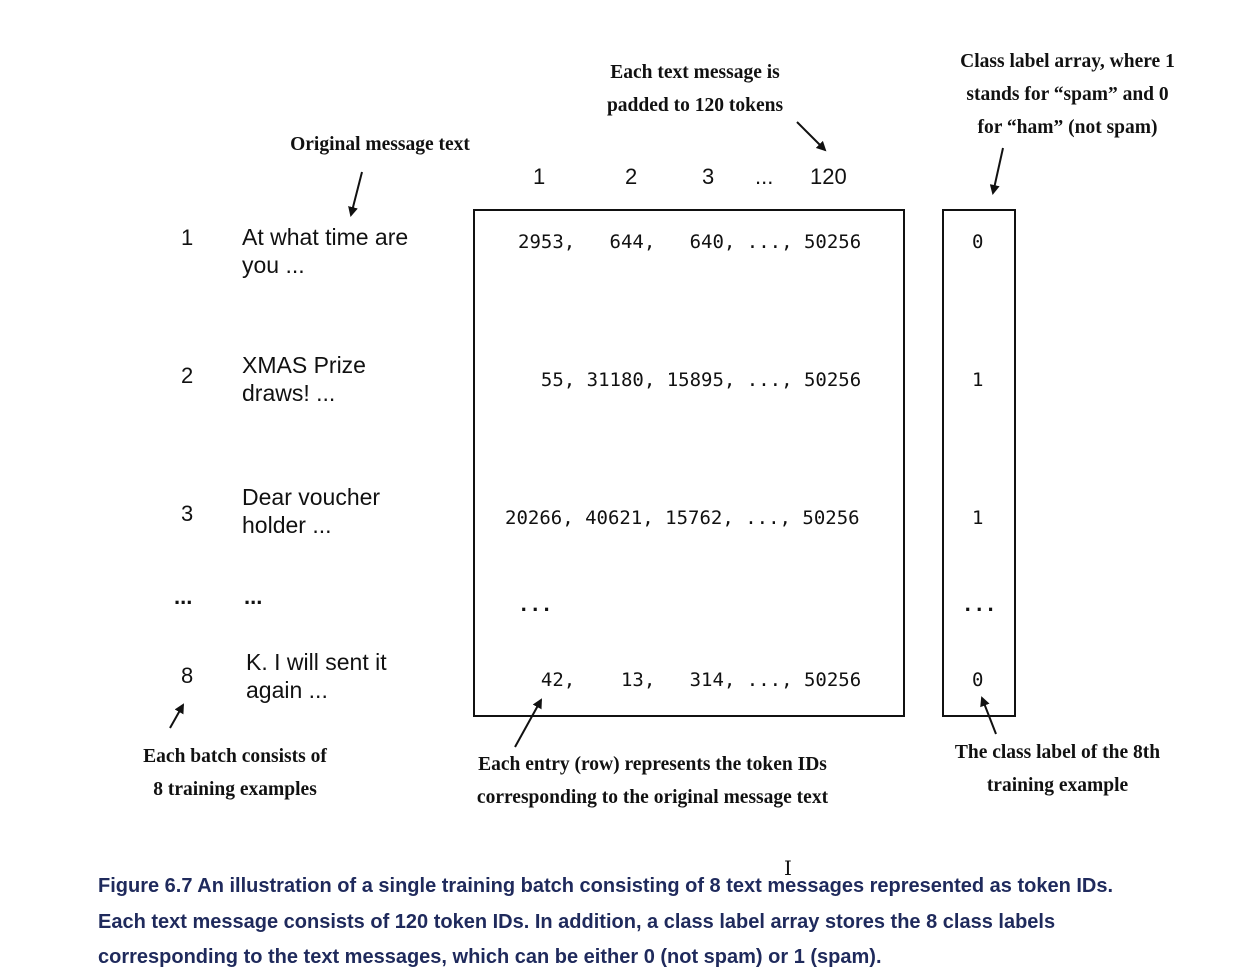 The width and height of the screenshot is (1234, 976). What do you see at coordinates (828, 176) in the screenshot?
I see `column-header: 120` at bounding box center [828, 176].